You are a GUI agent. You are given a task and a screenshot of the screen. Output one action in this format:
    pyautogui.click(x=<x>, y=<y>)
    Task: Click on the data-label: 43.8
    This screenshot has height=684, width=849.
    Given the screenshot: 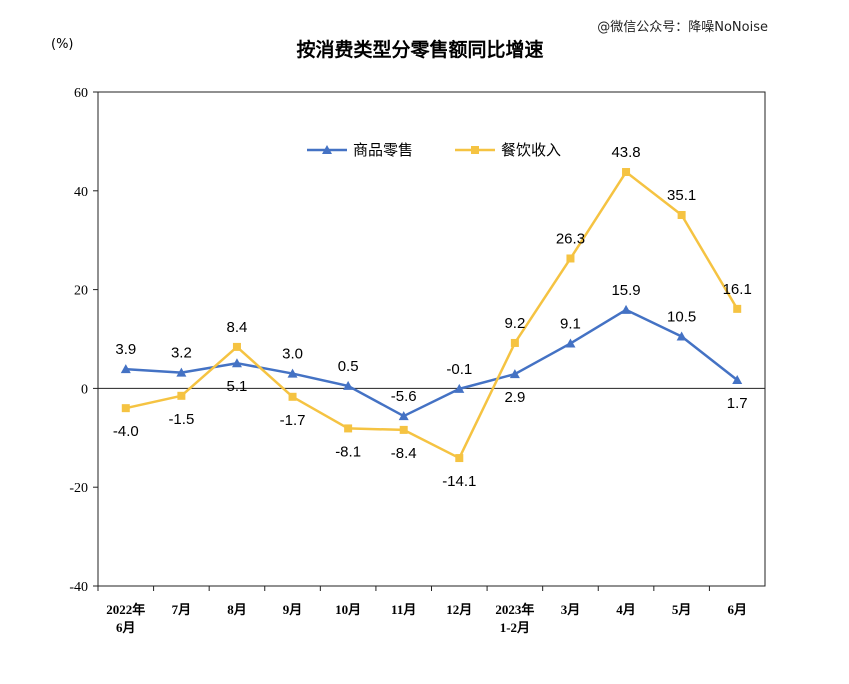 What is the action you would take?
    pyautogui.click(x=625, y=152)
    